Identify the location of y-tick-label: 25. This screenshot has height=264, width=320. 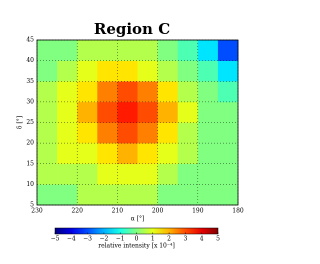
(30, 122).